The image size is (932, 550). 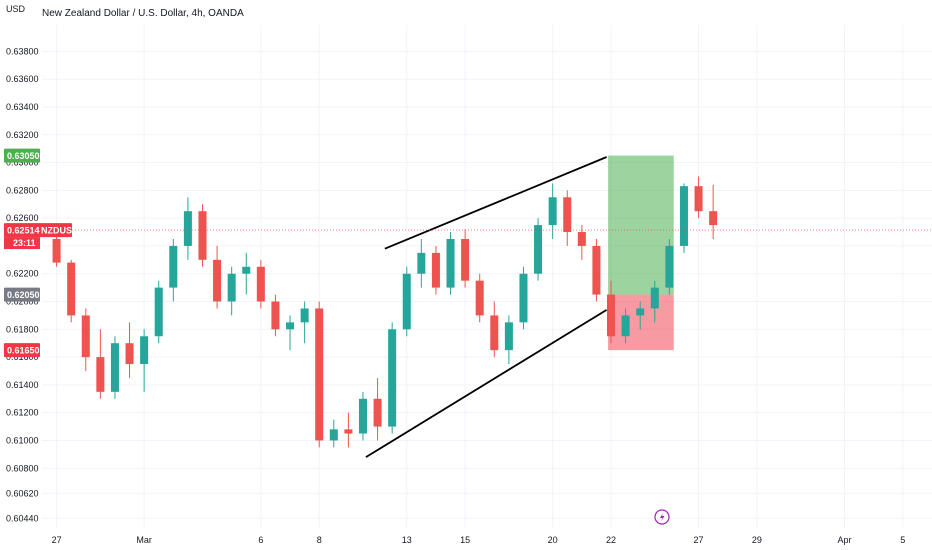 What do you see at coordinates (22, 440) in the screenshot?
I see `y-tick-label: 0.61000` at bounding box center [22, 440].